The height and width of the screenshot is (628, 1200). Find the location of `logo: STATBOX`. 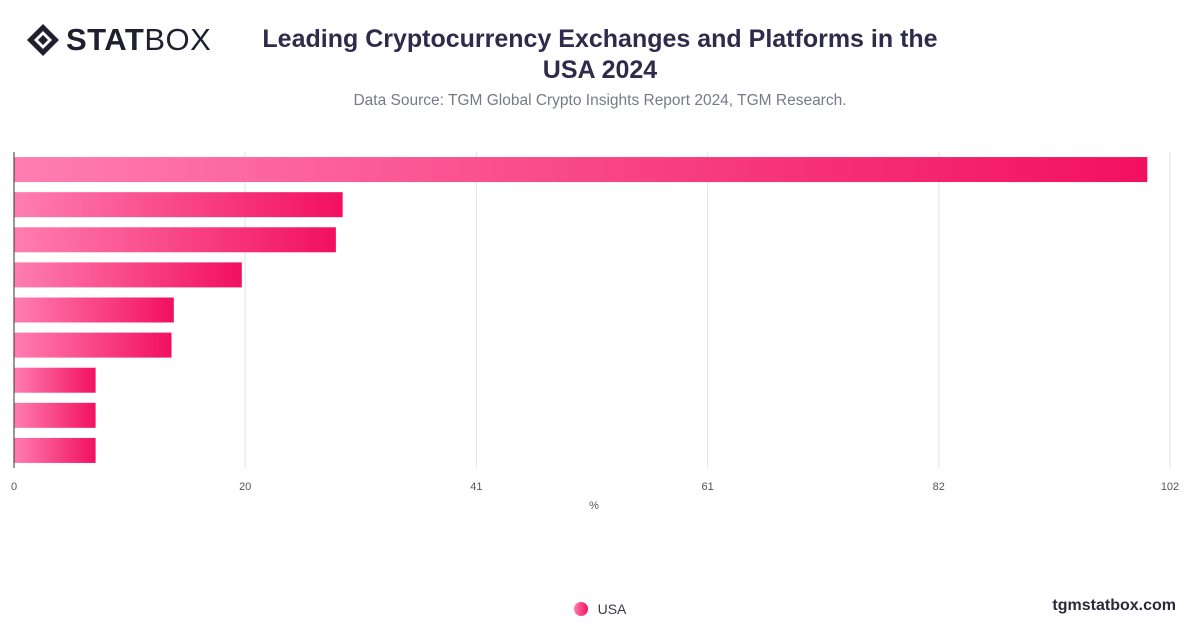

logo: STATBOX is located at coordinates (118, 40).